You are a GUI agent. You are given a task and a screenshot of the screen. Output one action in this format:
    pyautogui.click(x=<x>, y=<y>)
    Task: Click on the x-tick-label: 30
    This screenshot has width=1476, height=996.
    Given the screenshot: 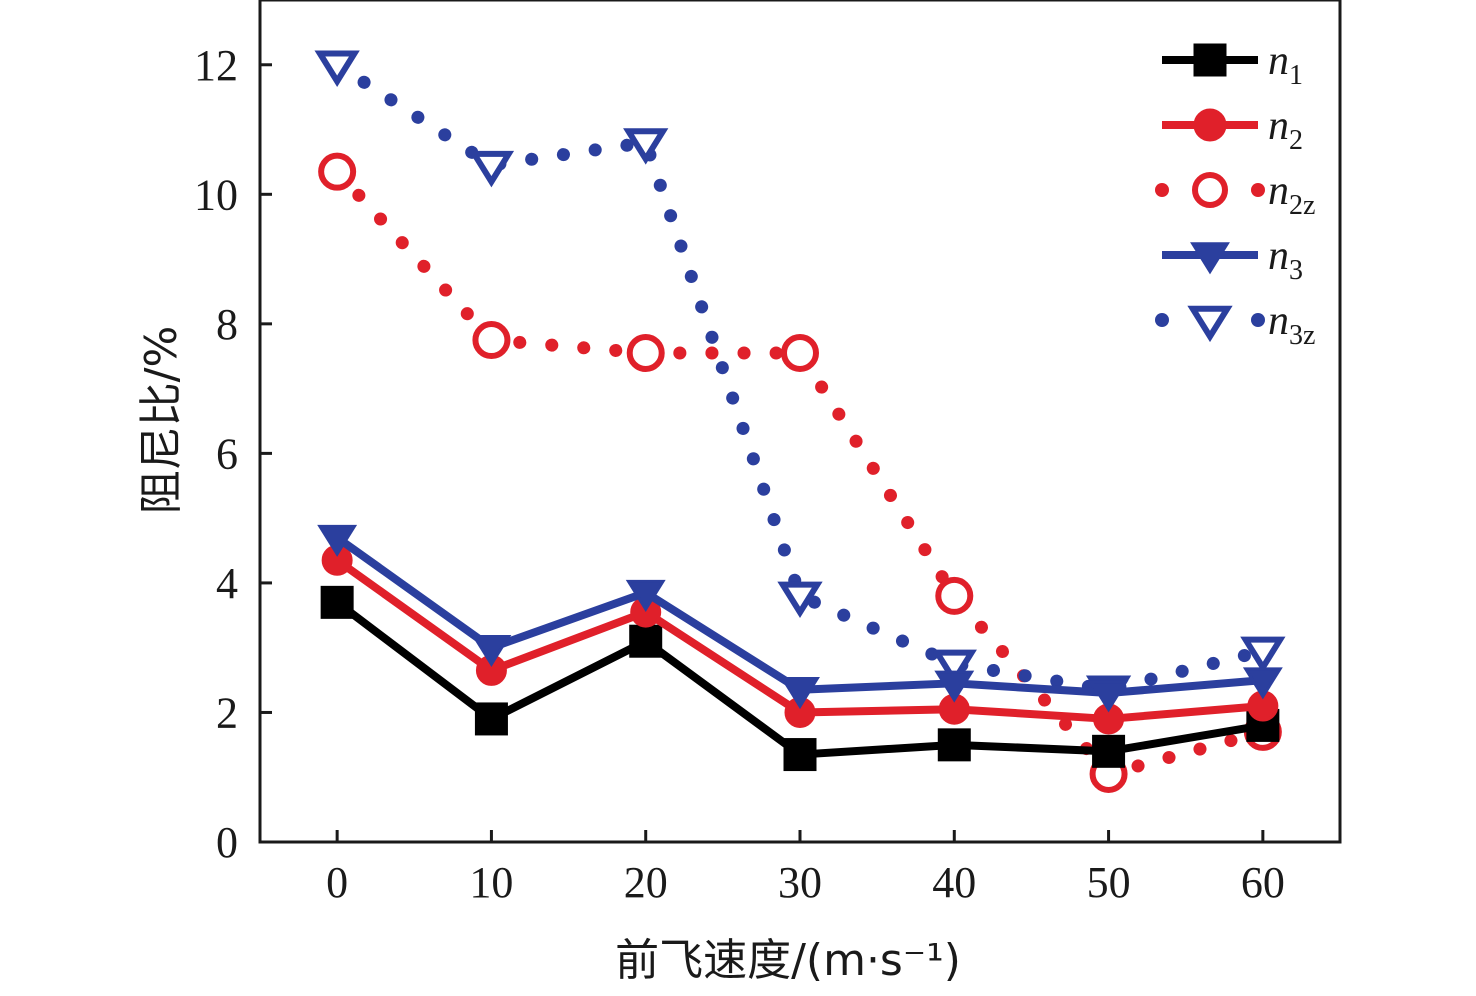 What is the action you would take?
    pyautogui.click(x=800, y=882)
    